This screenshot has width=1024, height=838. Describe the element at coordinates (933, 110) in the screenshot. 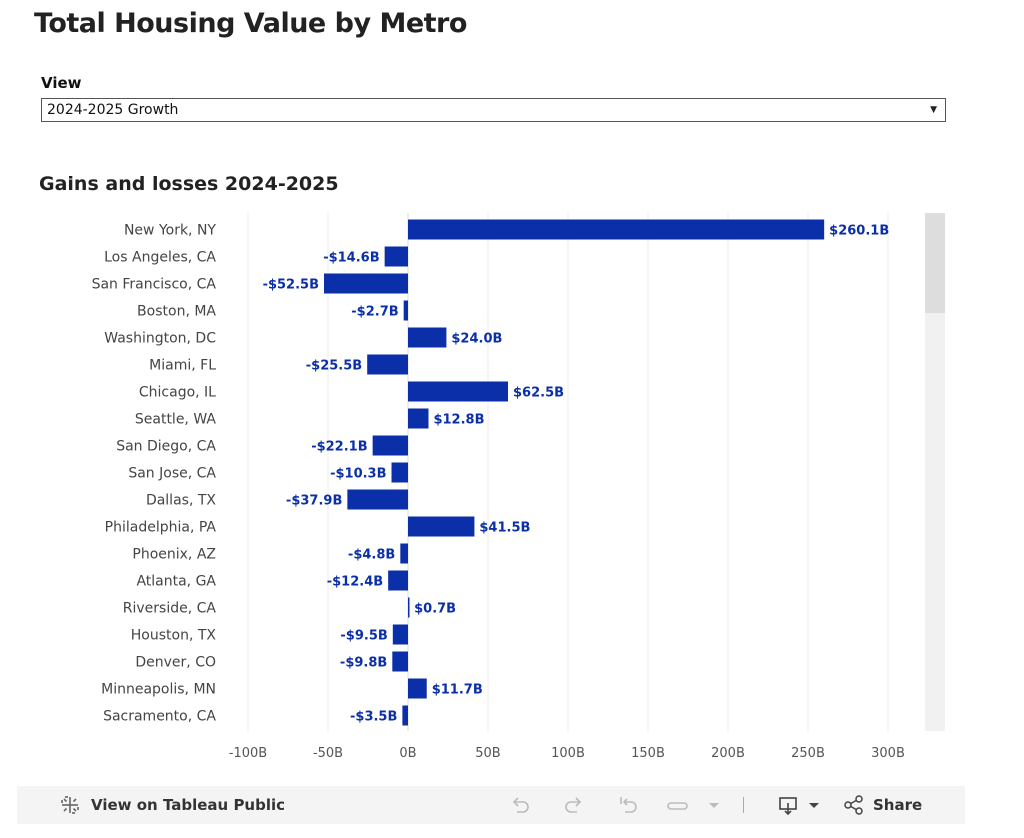

I see `chevron-down-icon: ▼` at that location.